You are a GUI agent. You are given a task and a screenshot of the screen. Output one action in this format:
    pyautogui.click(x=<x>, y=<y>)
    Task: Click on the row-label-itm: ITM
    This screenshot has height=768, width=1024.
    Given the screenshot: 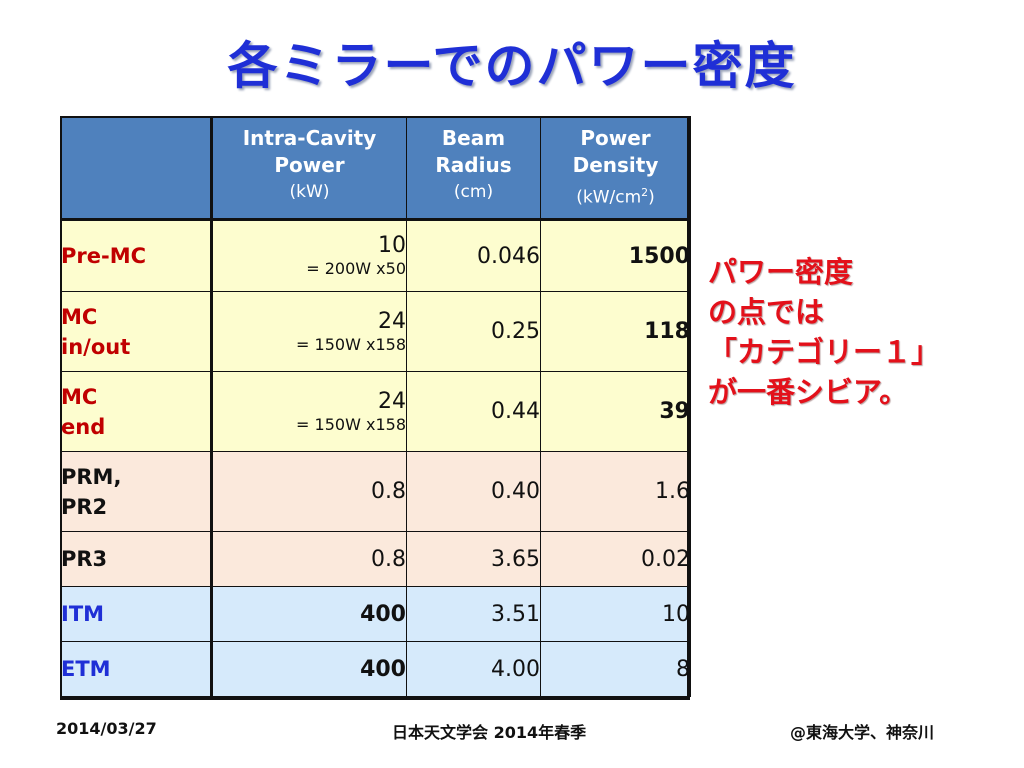 What is the action you would take?
    pyautogui.click(x=136, y=614)
    